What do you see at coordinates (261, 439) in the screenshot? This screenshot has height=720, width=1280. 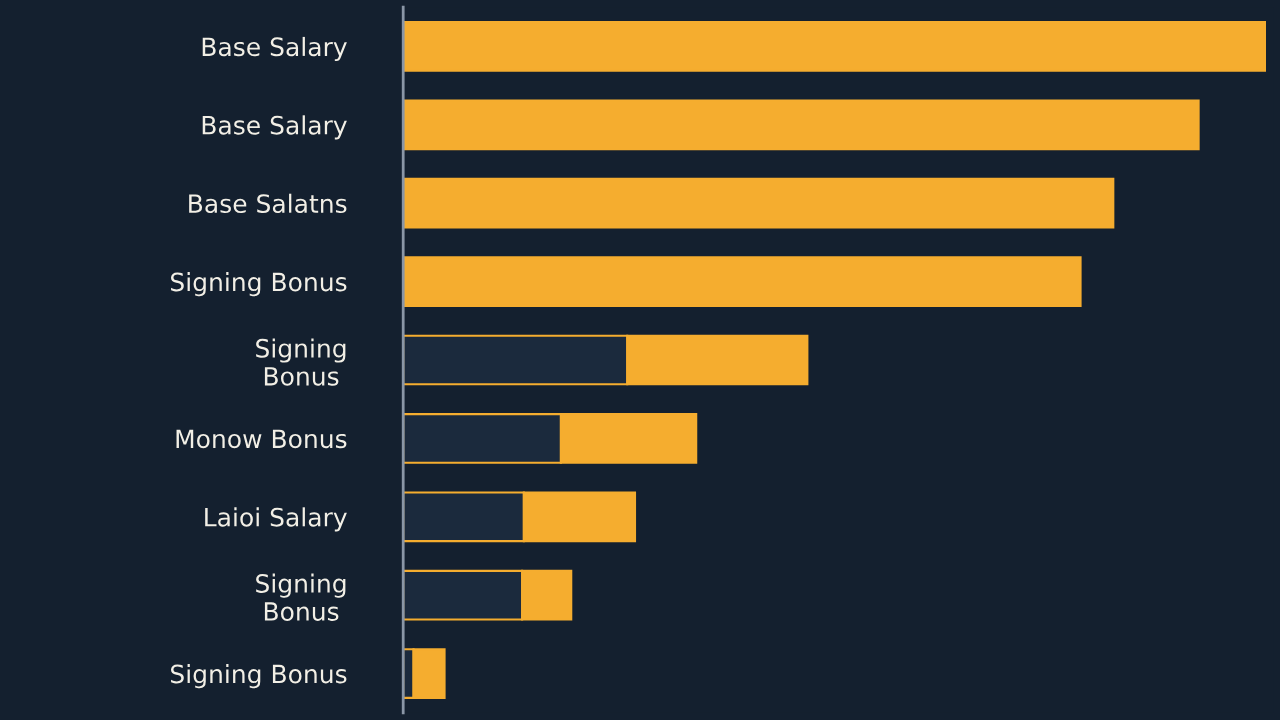 I see `y-tick-label: Monow Bonus` at bounding box center [261, 439].